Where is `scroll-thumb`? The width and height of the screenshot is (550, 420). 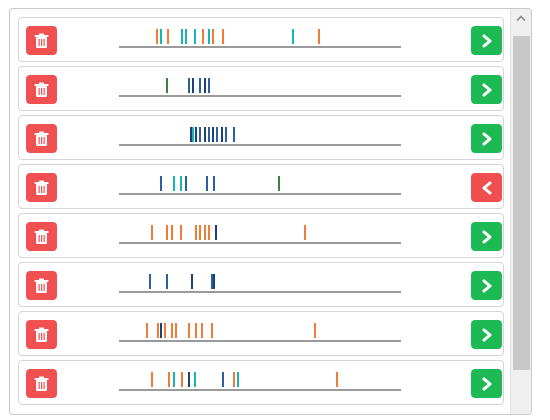
scroll-thumb is located at coordinates (521, 203).